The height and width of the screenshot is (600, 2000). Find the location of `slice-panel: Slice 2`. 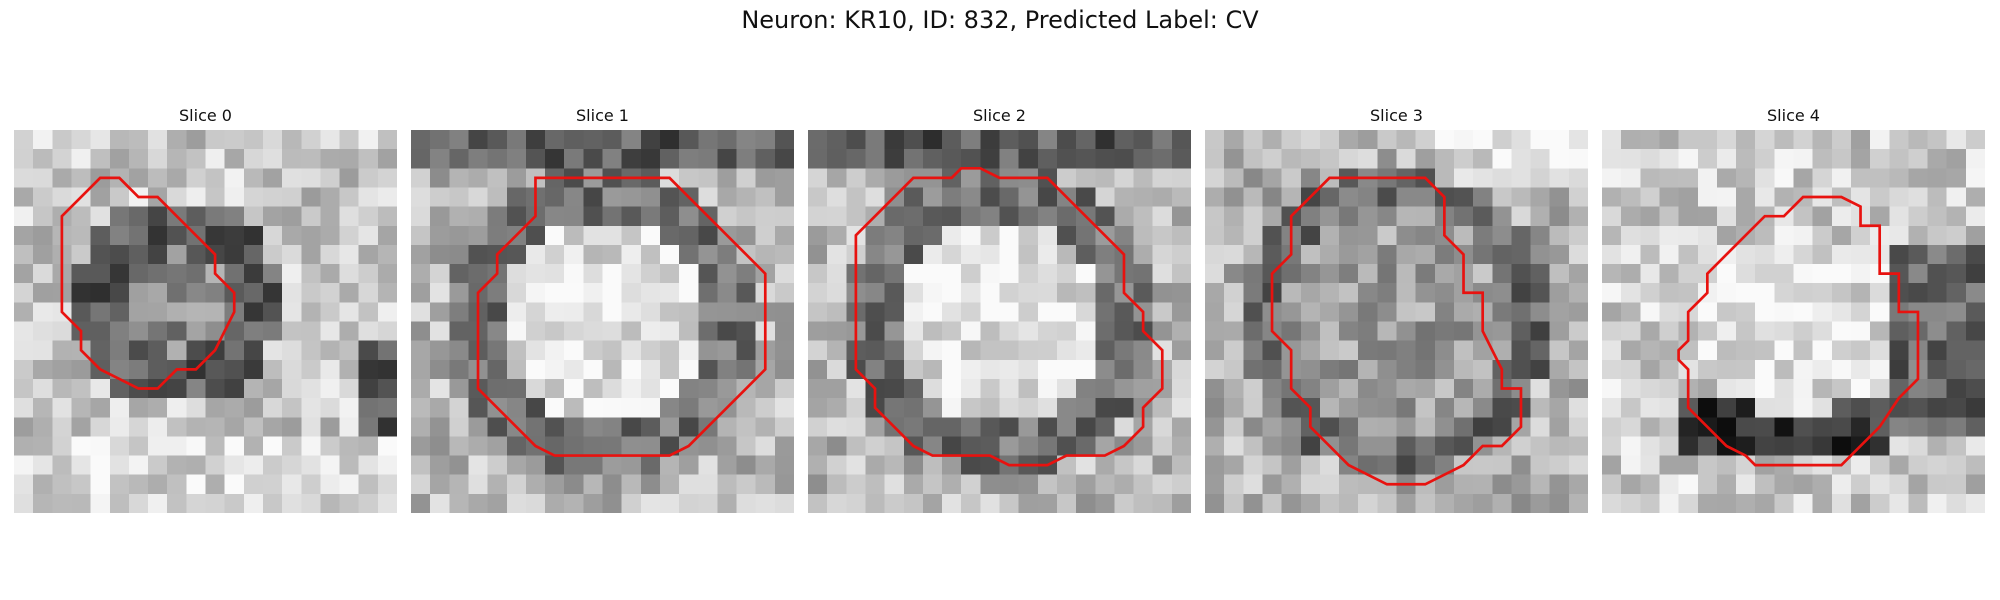

slice-panel: Slice 2 is located at coordinates (999, 308).